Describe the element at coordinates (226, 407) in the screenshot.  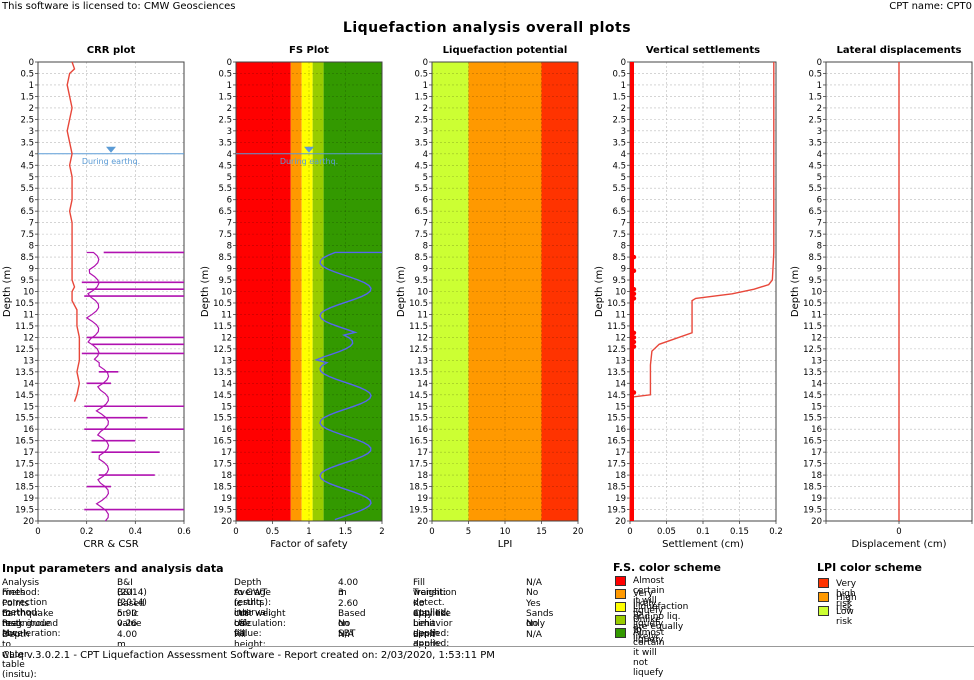
I see `y-tick-label: 15` at that location.